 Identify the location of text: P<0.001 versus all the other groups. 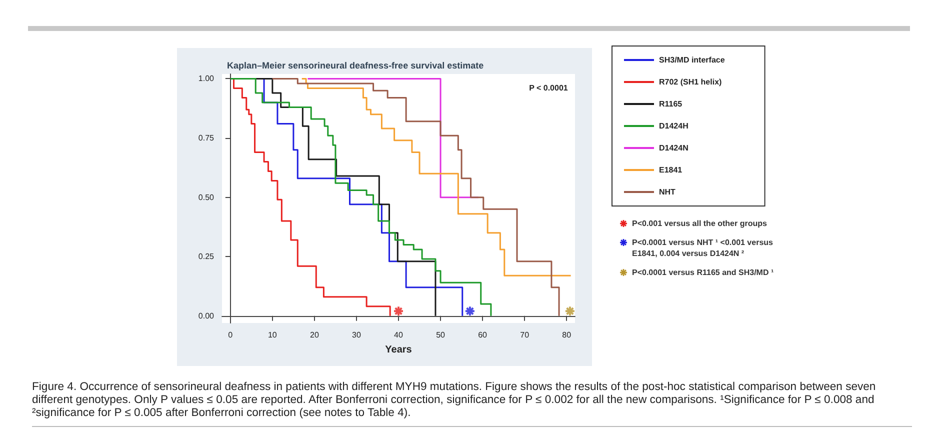
(699, 224).